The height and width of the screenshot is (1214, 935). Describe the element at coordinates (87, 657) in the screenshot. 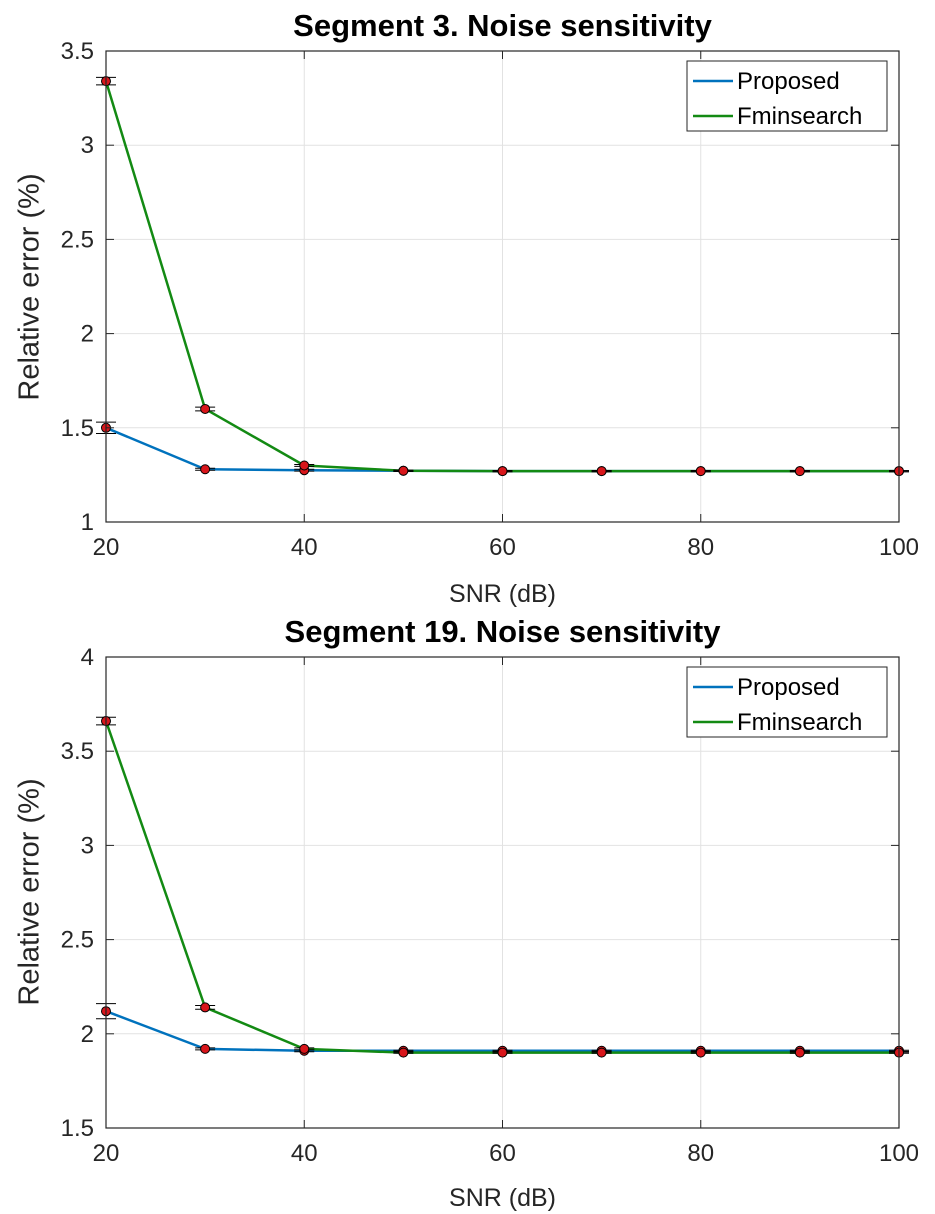

I see `y-tick-label: 4` at that location.